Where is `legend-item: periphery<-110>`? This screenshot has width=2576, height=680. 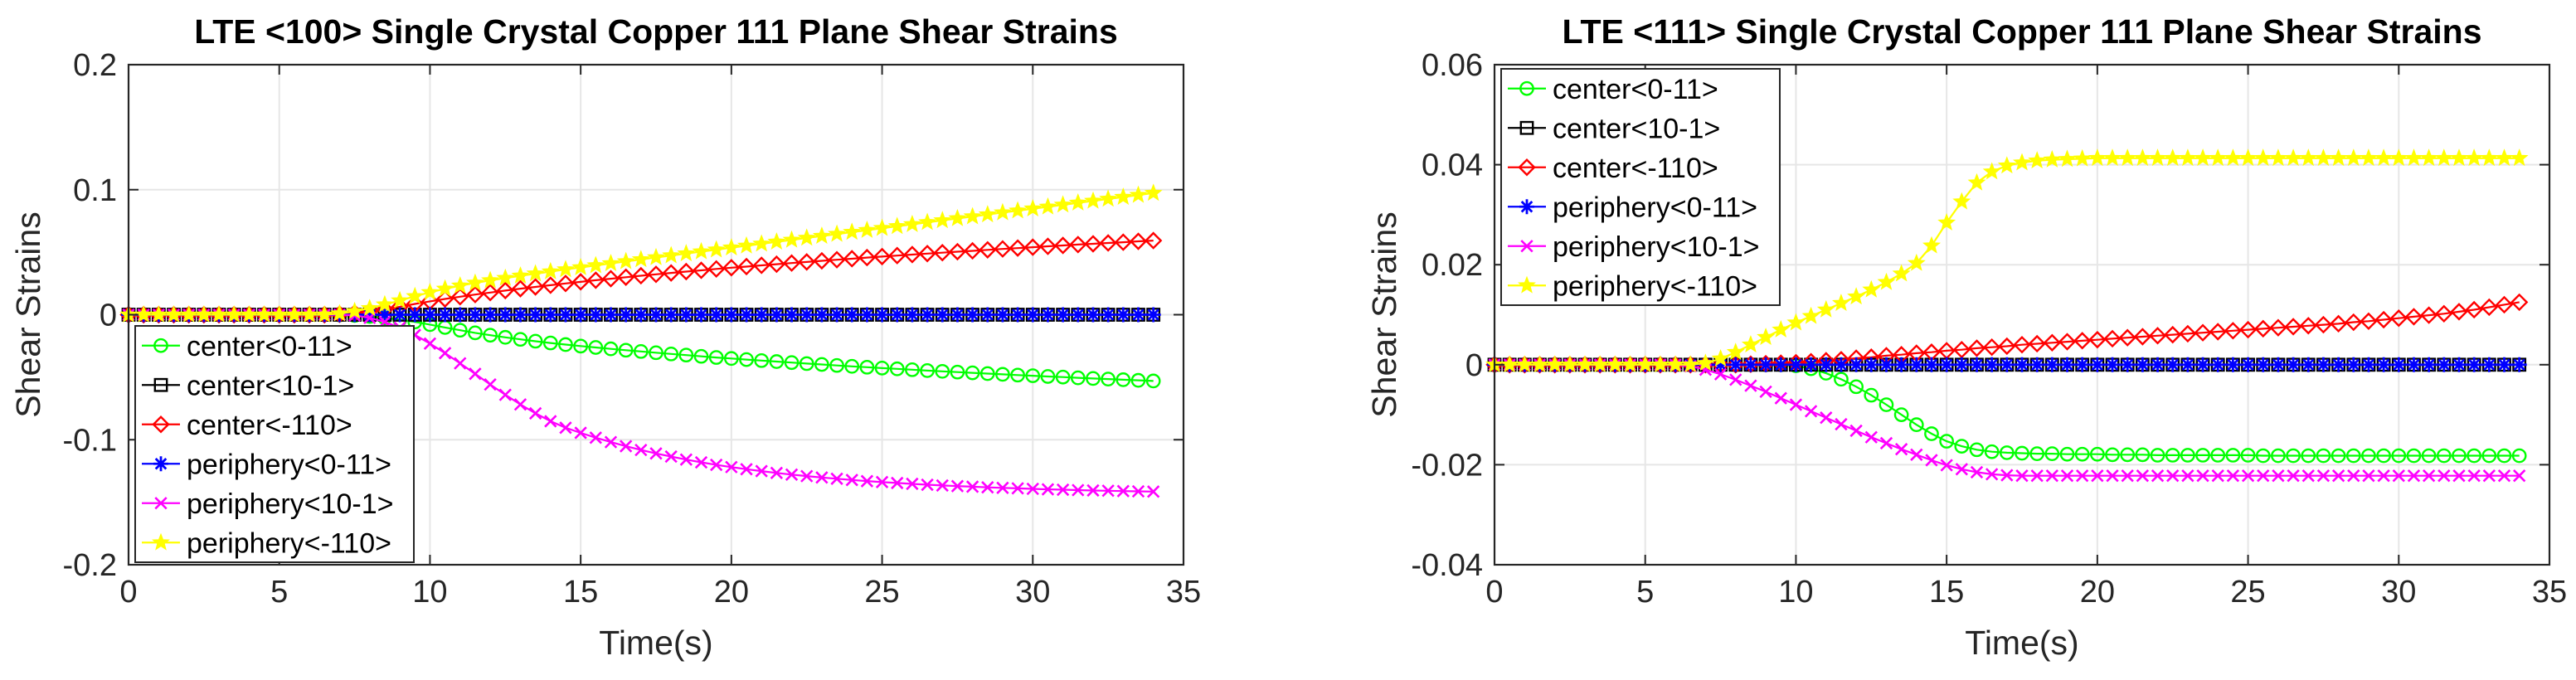
legend-item: periphery<-110> is located at coordinates (1632, 286).